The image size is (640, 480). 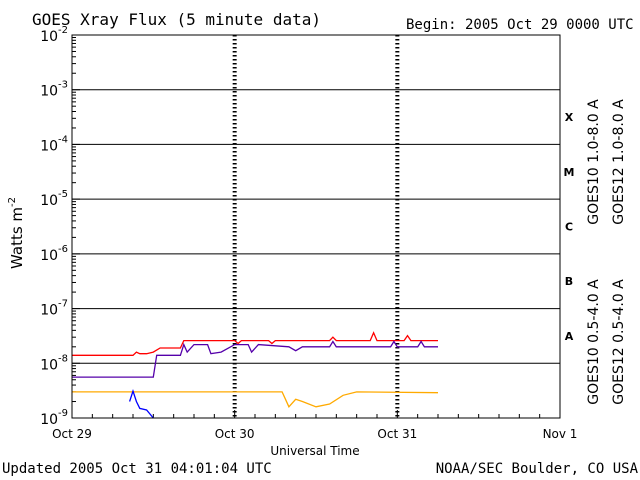 What do you see at coordinates (137, 469) in the screenshot?
I see `updated-timestamp: Updated 2005 Oct 31 04:01:04 UTC` at bounding box center [137, 469].